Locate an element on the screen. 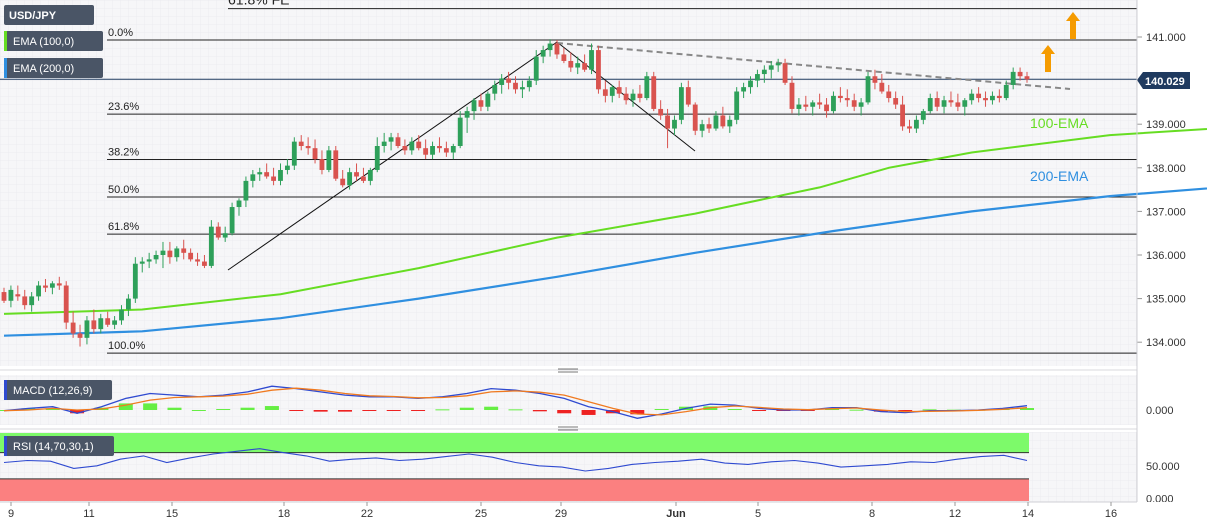 This screenshot has width=1207, height=526. time-tick-label: 8 is located at coordinates (872, 514).